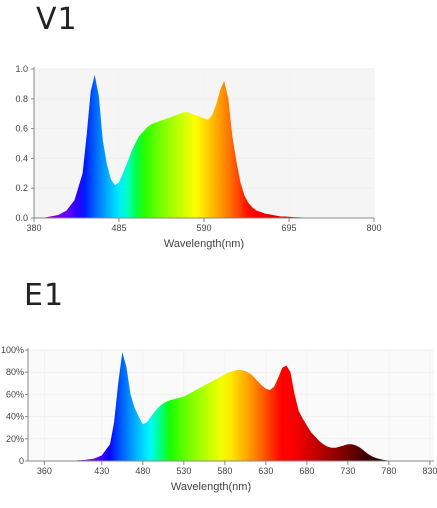 The height and width of the screenshot is (508, 437). I want to click on e1-x-tick-label: 680, so click(306, 471).